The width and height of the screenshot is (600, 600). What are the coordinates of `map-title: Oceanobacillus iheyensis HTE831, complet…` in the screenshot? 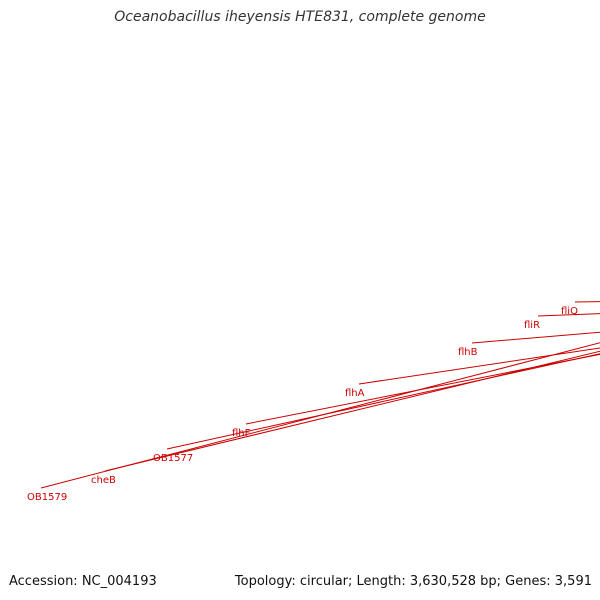 It's located at (300, 17).